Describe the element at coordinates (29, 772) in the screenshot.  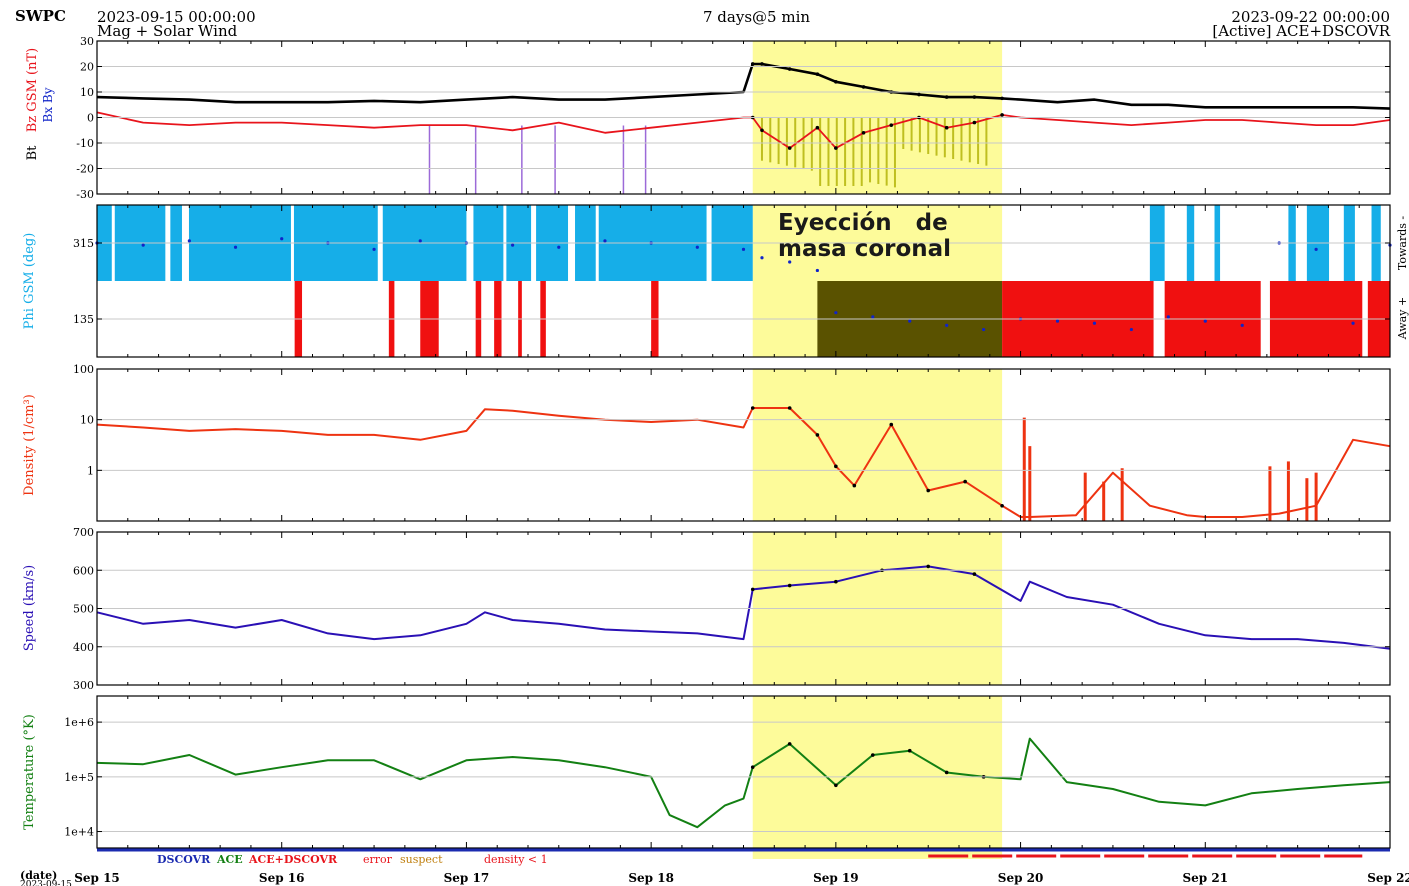
I see `temperature-axis-label: Temperature (°K)` at that location.